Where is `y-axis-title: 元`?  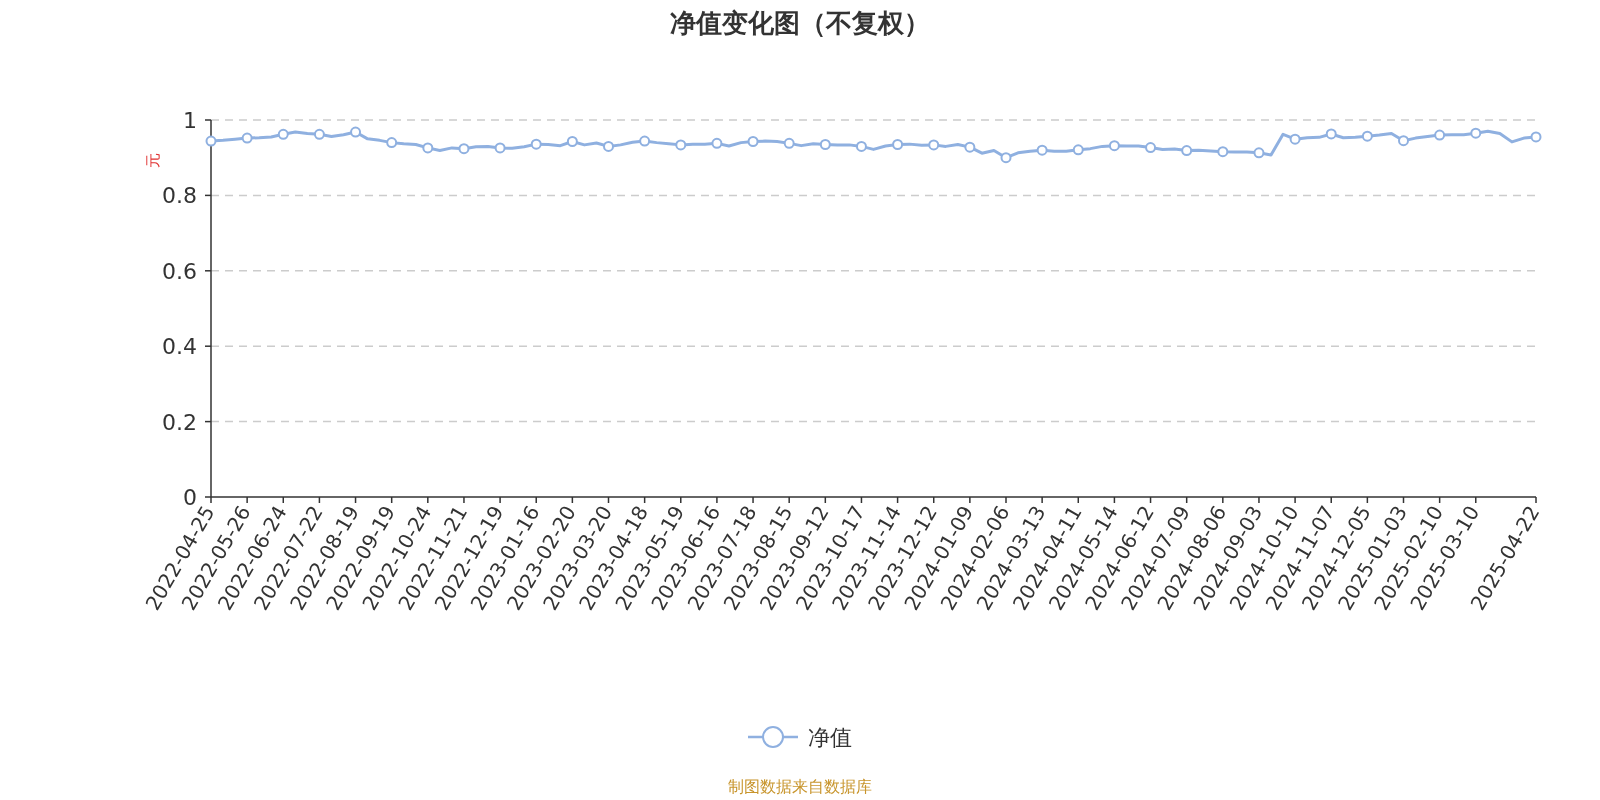
y-axis-title: 元 is located at coordinates (153, 160).